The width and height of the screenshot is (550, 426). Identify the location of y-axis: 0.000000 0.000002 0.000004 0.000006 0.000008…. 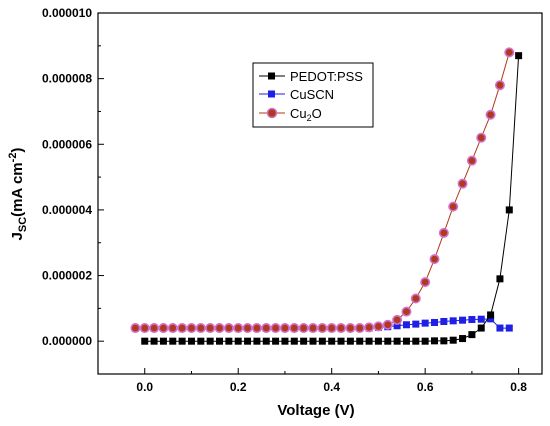
(73, 177).